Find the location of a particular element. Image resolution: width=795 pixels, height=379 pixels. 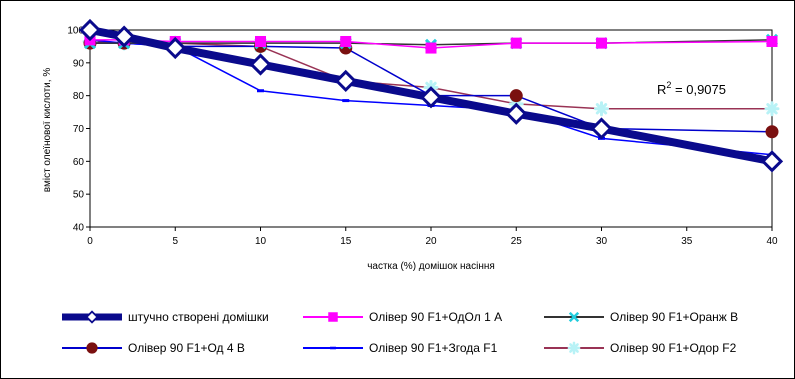

annotation-group: R2 = 0,9075 is located at coordinates (695, 90).